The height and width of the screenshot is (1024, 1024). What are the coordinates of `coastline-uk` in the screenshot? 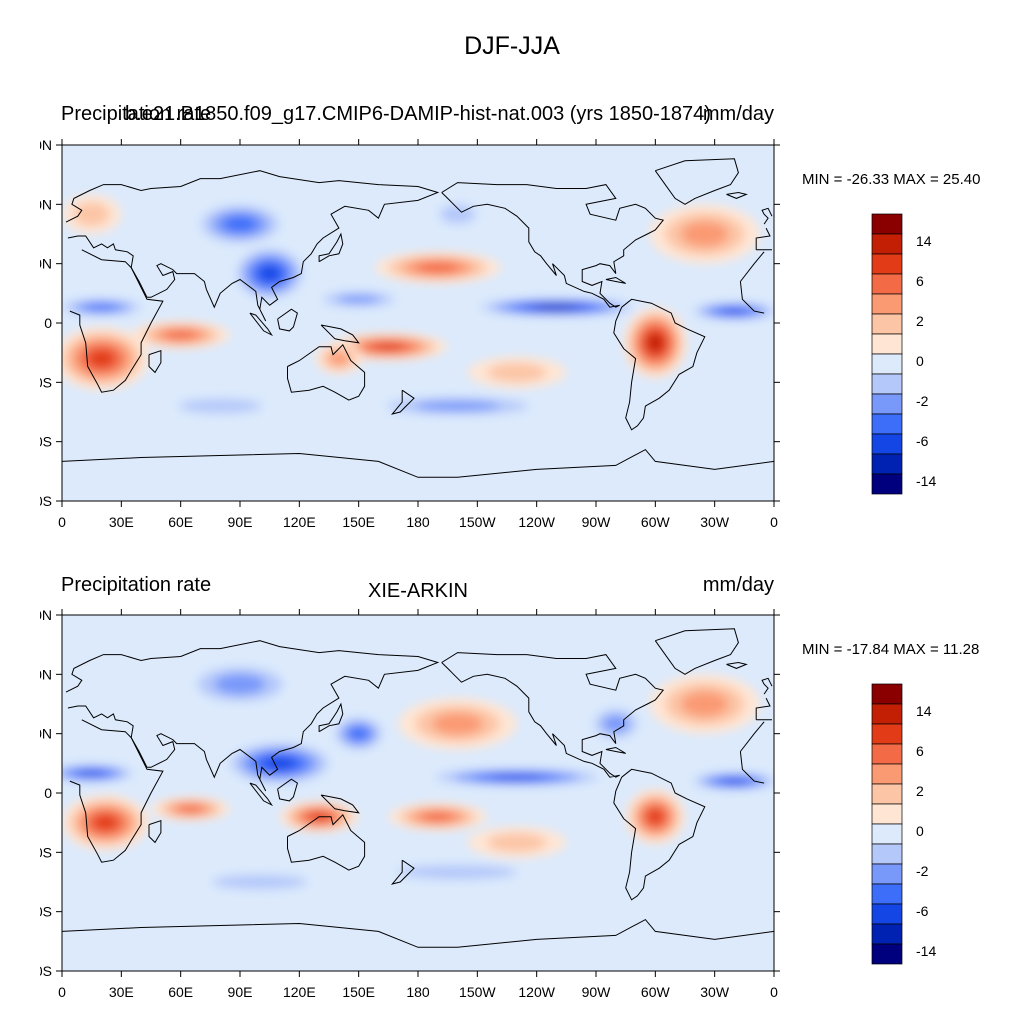 It's located at (767, 686).